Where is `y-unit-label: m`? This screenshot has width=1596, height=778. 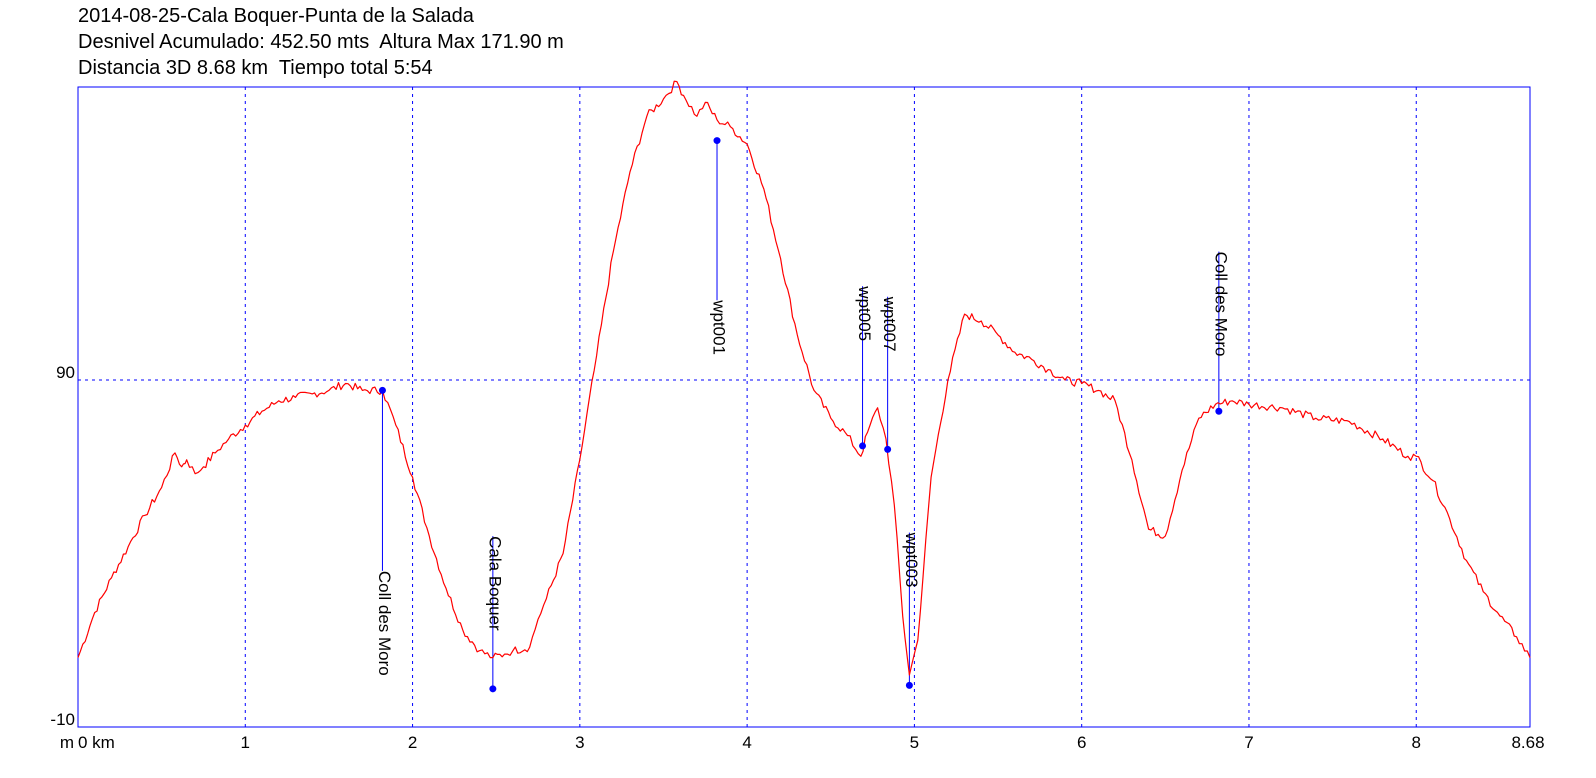
y-unit-label: m is located at coordinates (67, 742).